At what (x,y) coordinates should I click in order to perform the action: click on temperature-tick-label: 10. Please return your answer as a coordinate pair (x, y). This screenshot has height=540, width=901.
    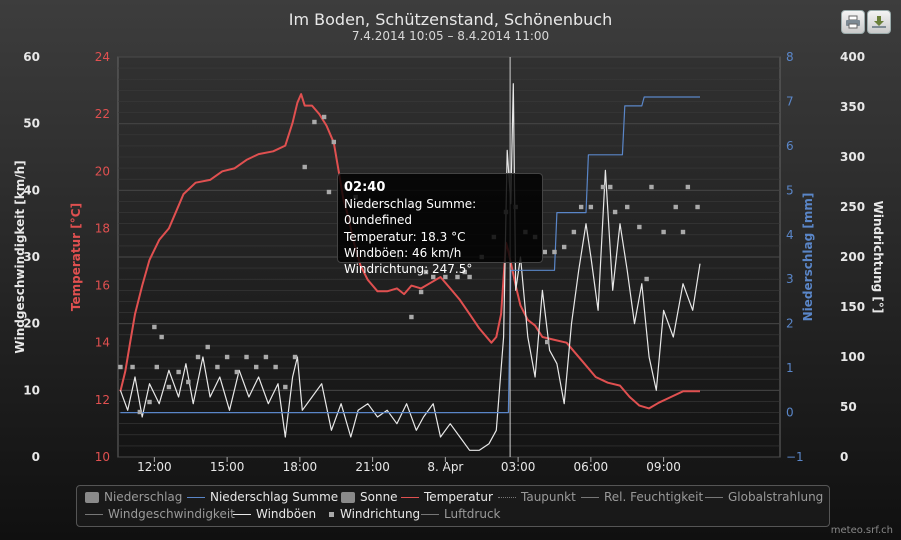
    Looking at the image, I should click on (102, 457).